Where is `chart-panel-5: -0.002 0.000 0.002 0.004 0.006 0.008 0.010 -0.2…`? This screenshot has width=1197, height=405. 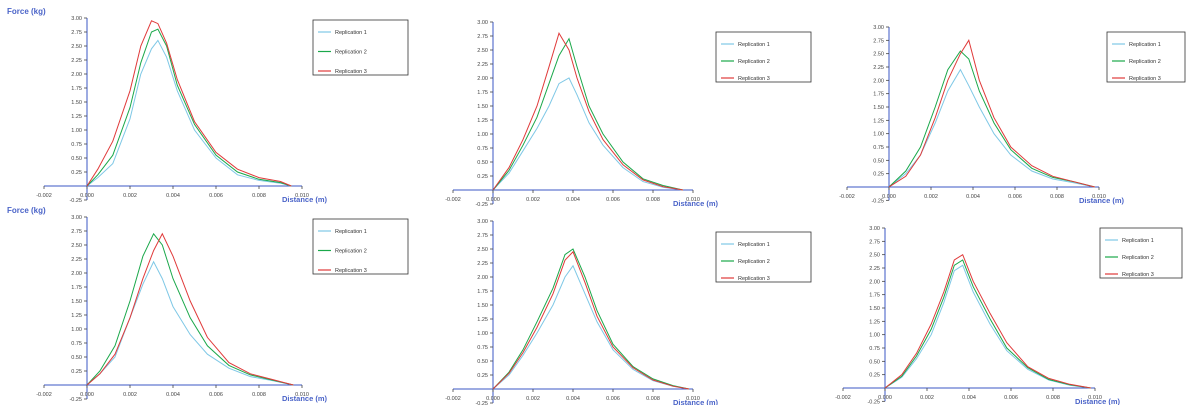
chart-panel-5: -0.002 0.000 0.002 0.004 0.006 0.008 0.010 -0.2… is located at coordinates (628, 312).